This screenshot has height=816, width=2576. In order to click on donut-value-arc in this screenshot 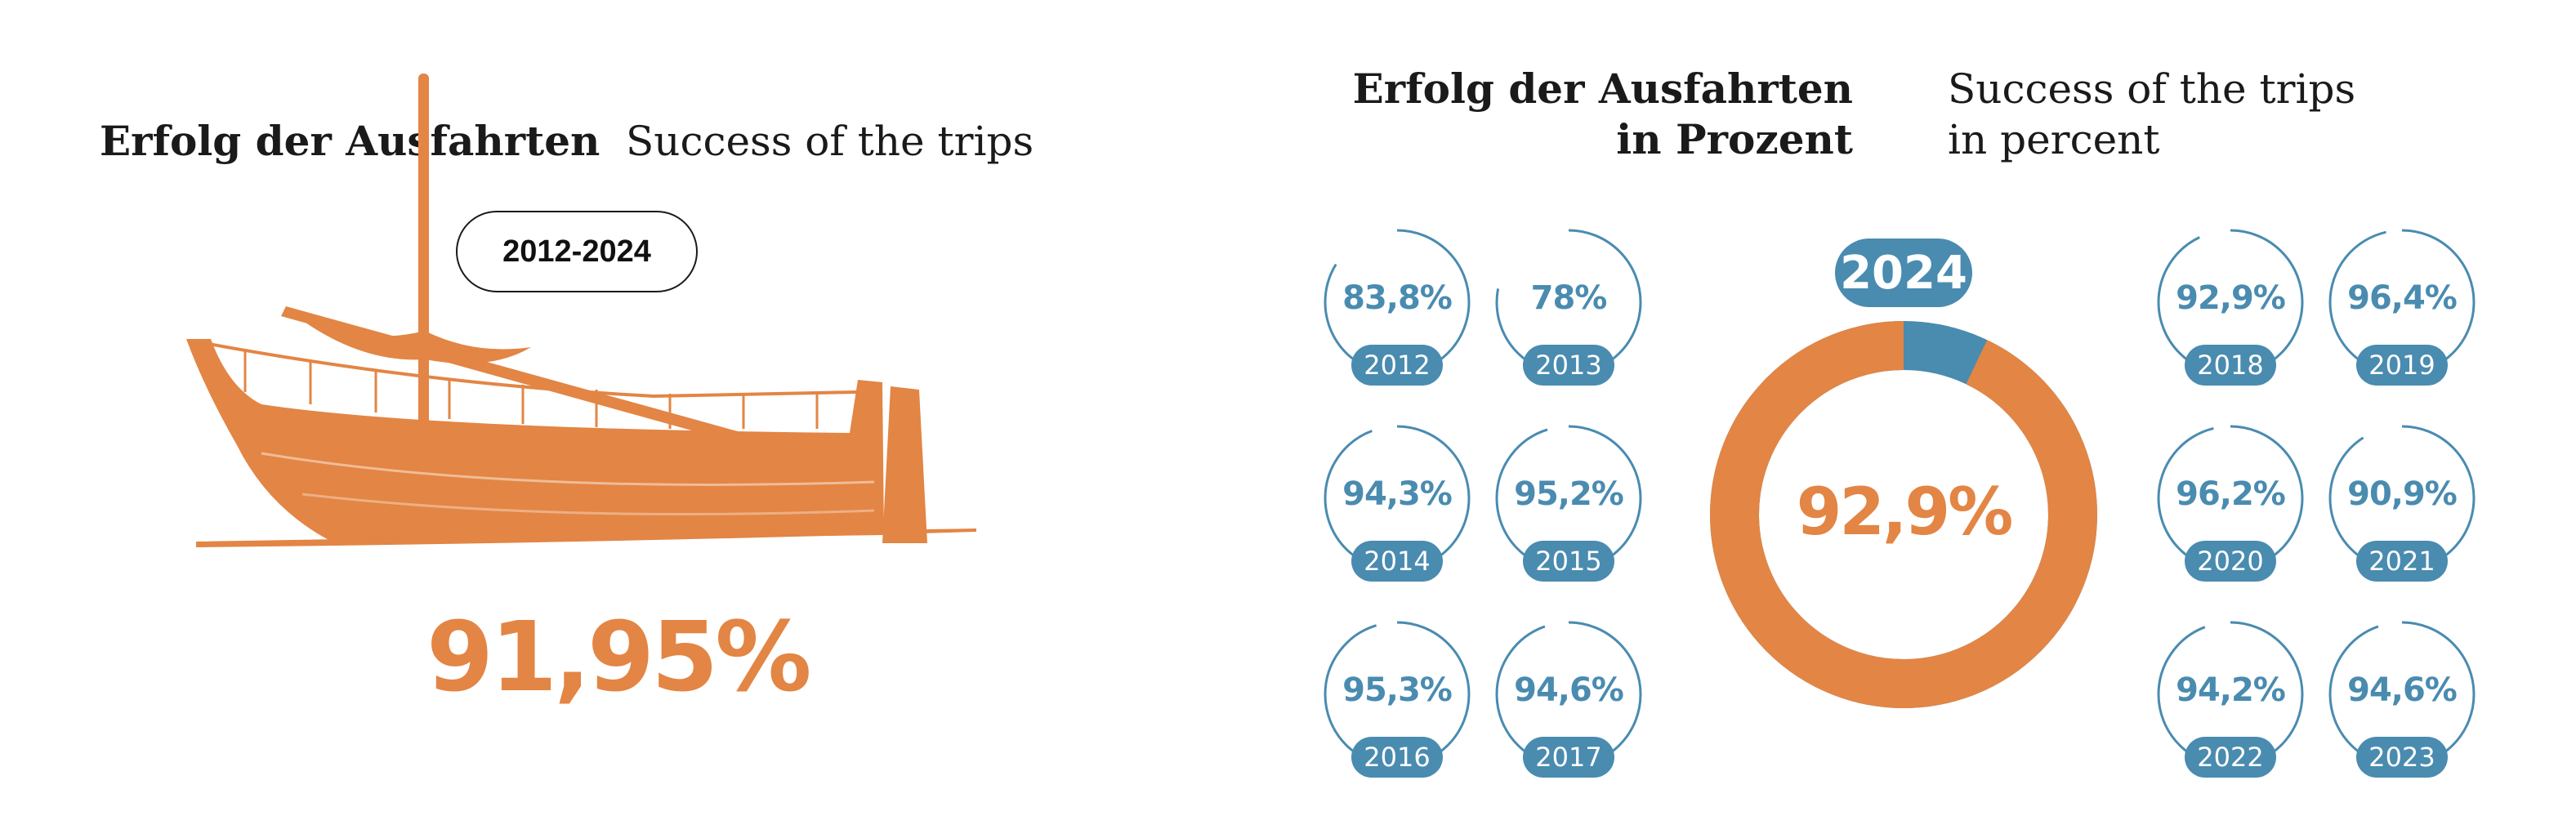, I will do `click(1904, 514)`.